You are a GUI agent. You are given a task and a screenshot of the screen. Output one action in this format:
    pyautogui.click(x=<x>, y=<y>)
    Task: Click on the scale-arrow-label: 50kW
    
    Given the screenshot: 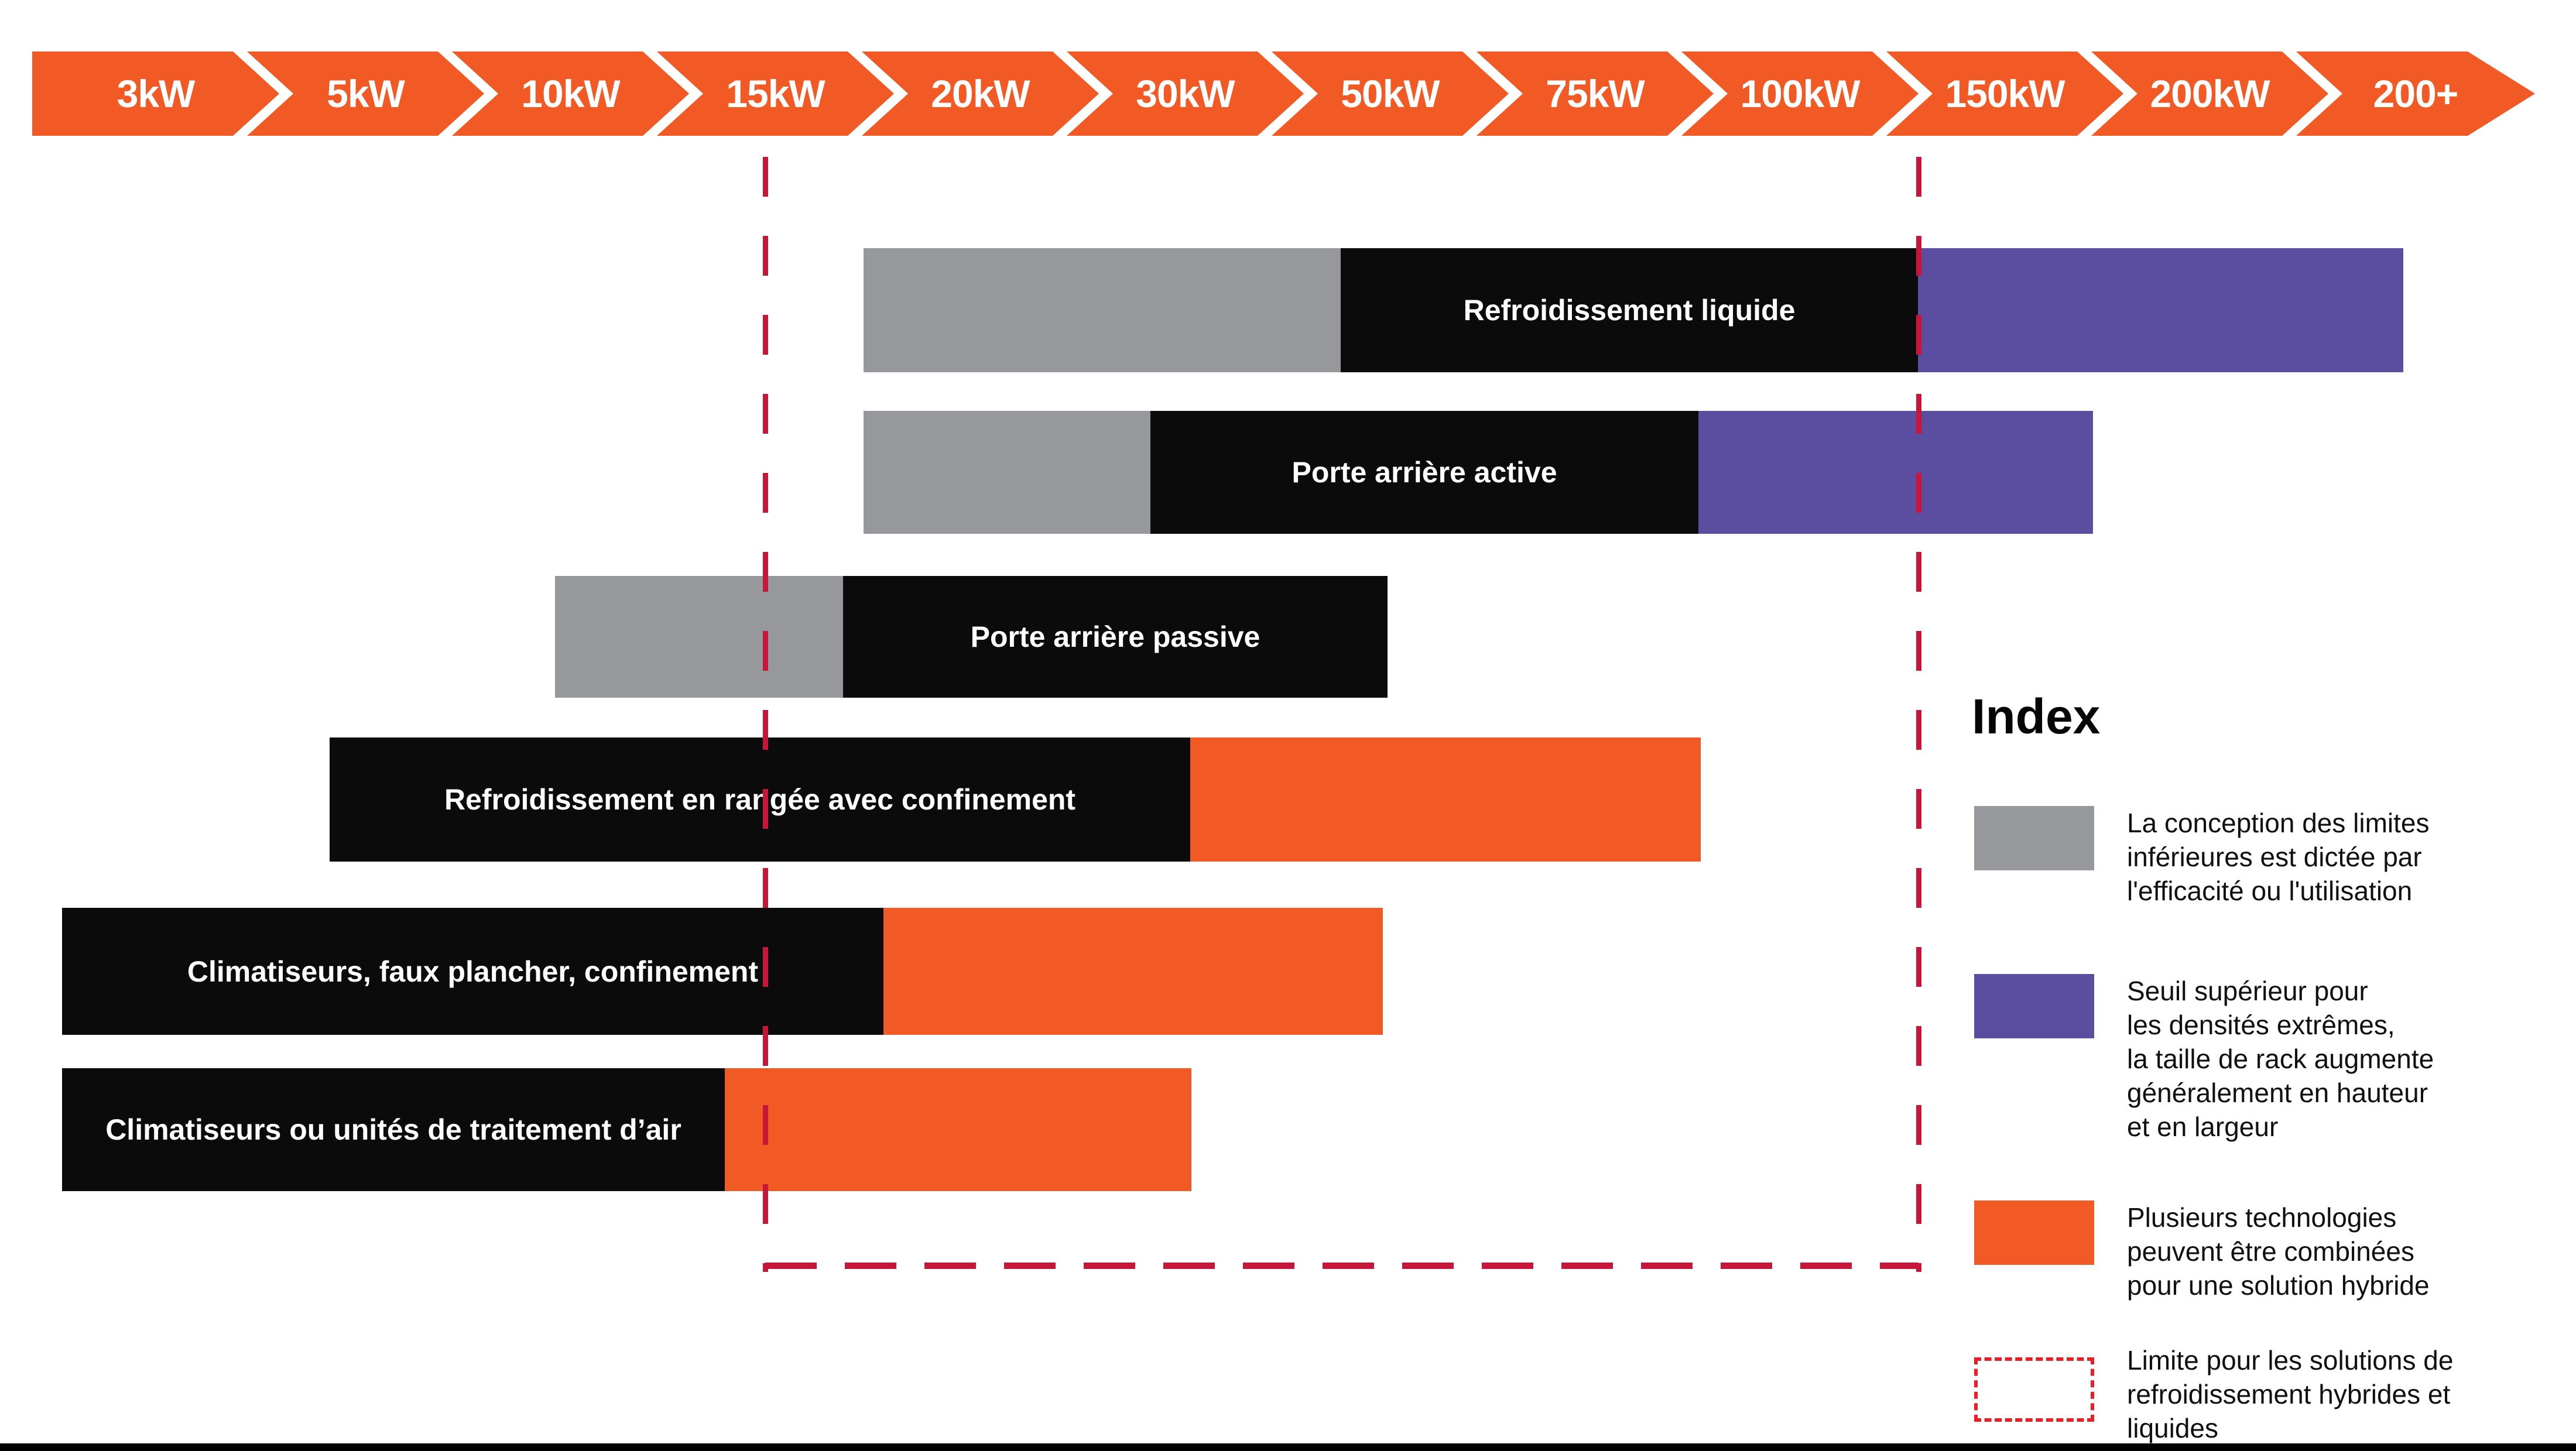 What is the action you would take?
    pyautogui.click(x=1390, y=93)
    